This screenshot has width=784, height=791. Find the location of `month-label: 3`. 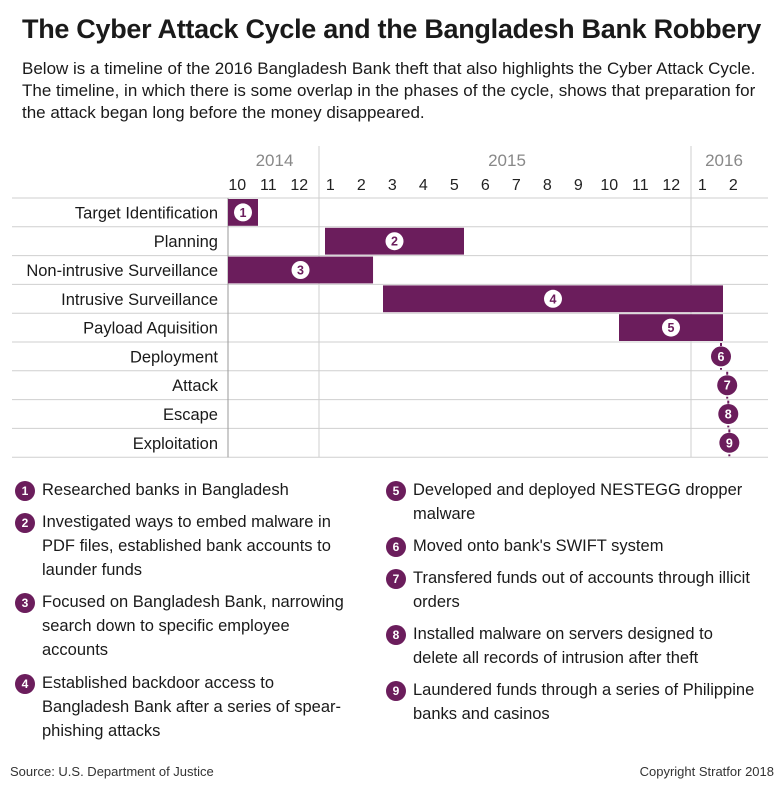

month-label: 3 is located at coordinates (392, 185).